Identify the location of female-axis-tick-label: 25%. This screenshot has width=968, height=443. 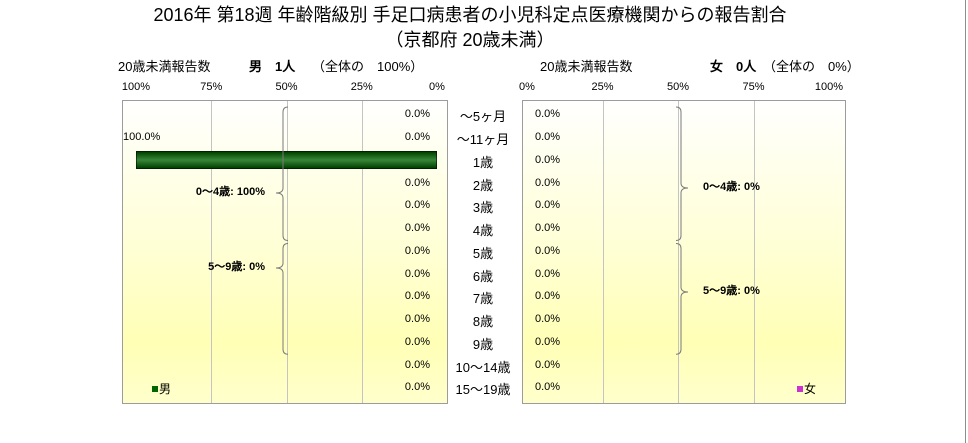
(602, 87).